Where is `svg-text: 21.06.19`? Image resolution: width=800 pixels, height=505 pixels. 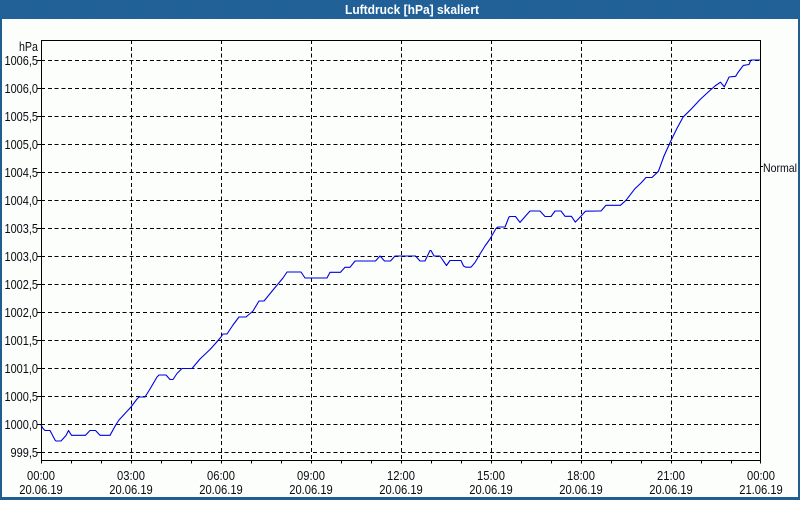 svg-text: 21.06.19 is located at coordinates (761, 489).